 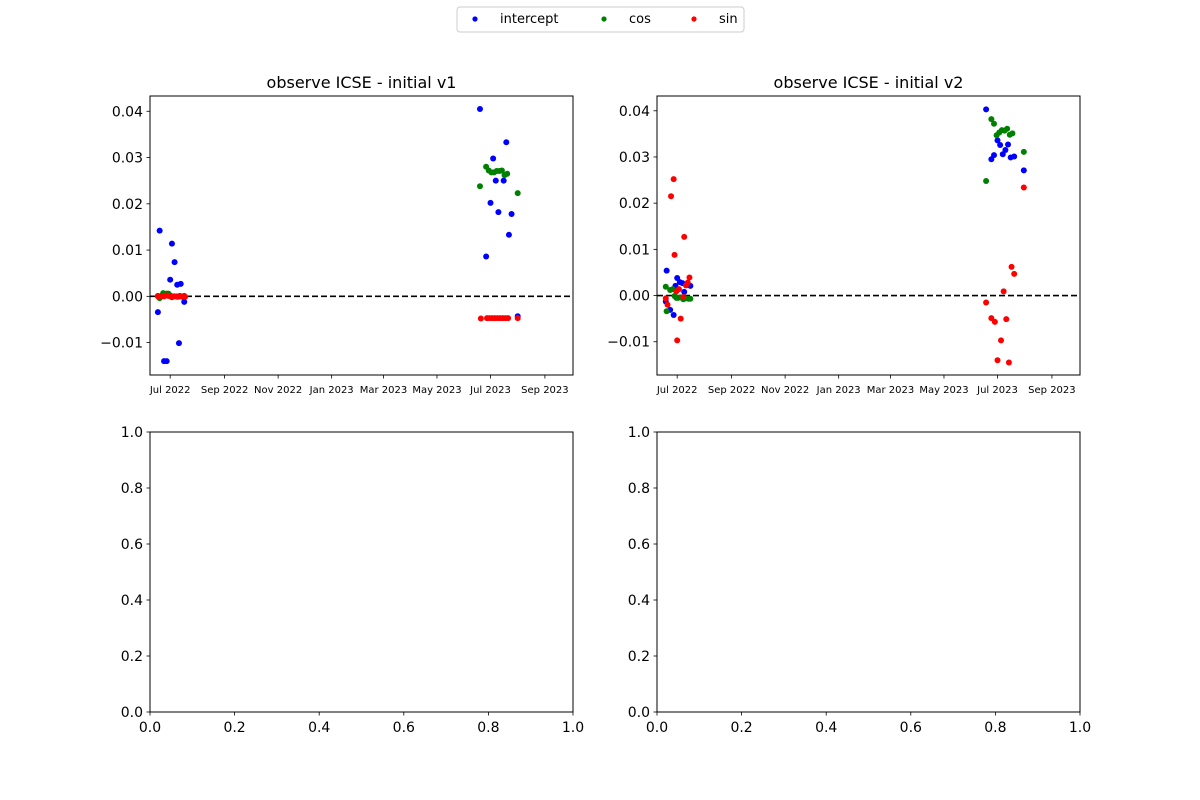 I want to click on legend-label-sin: sin, so click(x=728, y=19).